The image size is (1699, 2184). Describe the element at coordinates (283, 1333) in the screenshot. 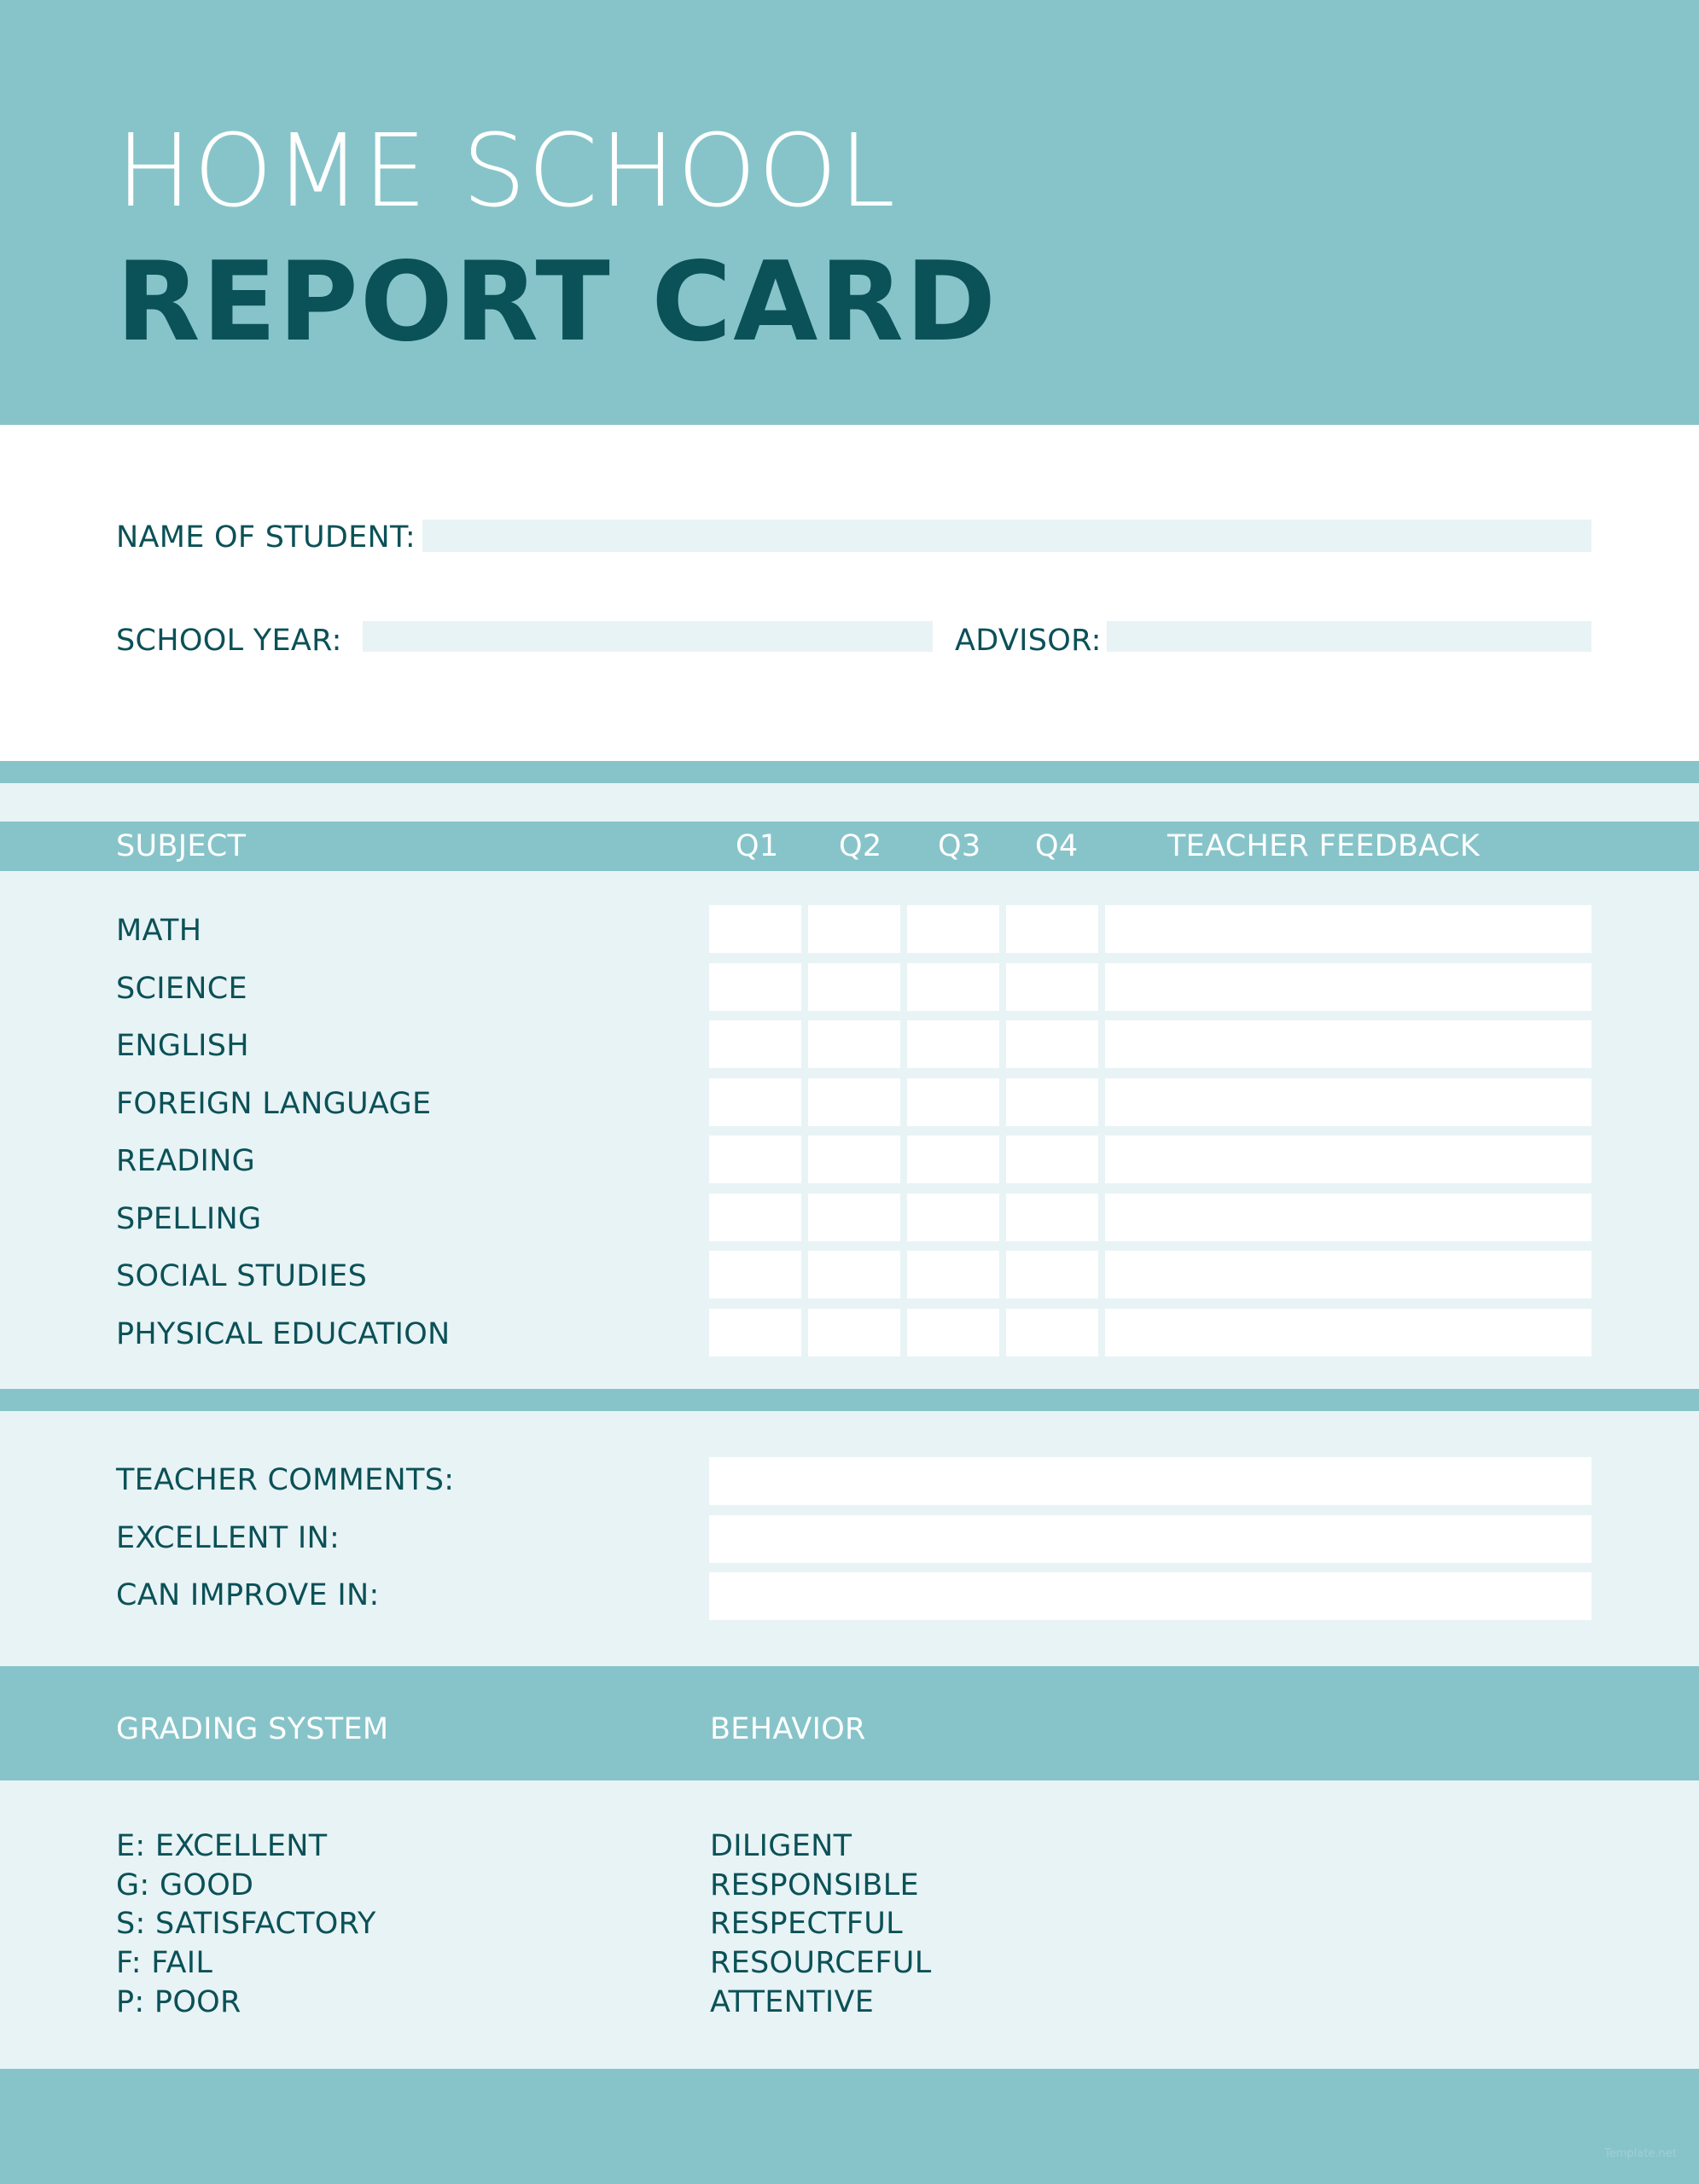

I see `subject-label: PHYSICAL EDUCATION` at that location.